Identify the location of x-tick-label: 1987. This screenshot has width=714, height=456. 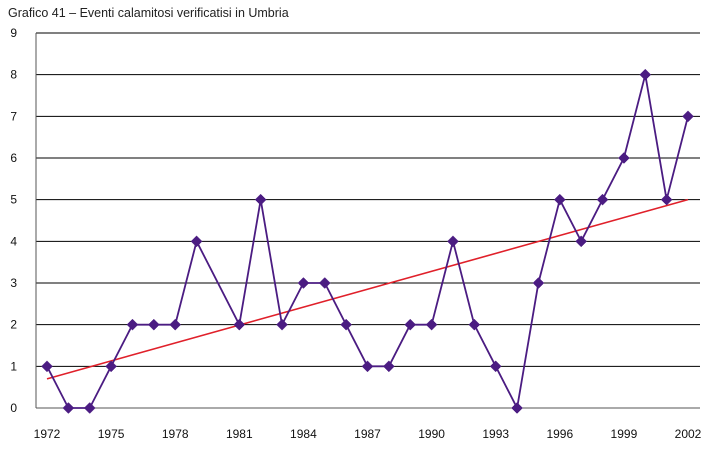
(367, 434).